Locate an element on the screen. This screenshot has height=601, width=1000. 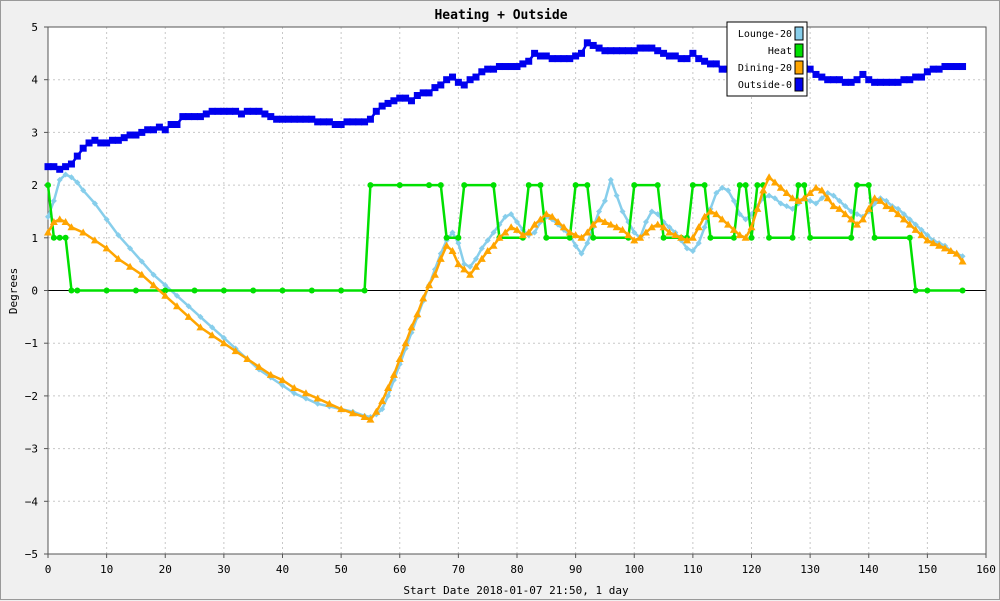
y-tick-label: −5 is located at coordinates (31, 554).